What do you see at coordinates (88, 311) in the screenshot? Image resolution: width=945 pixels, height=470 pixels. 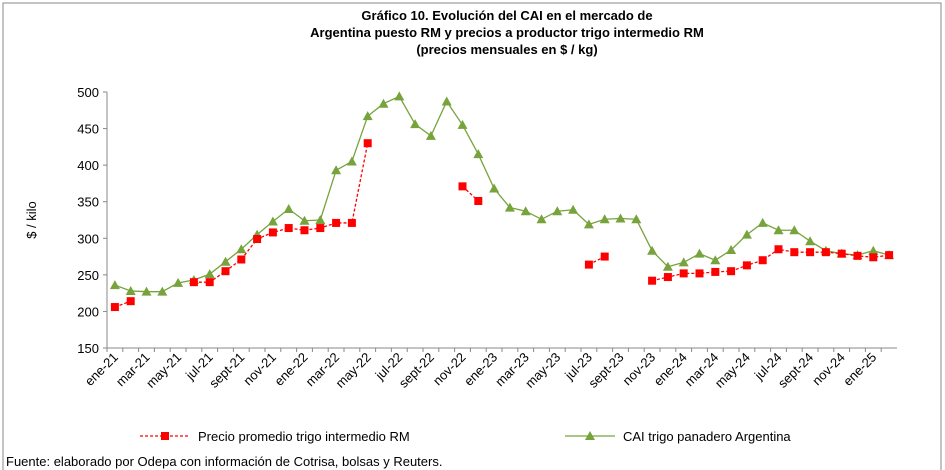 I see `y-tick-label: 200` at bounding box center [88, 311].